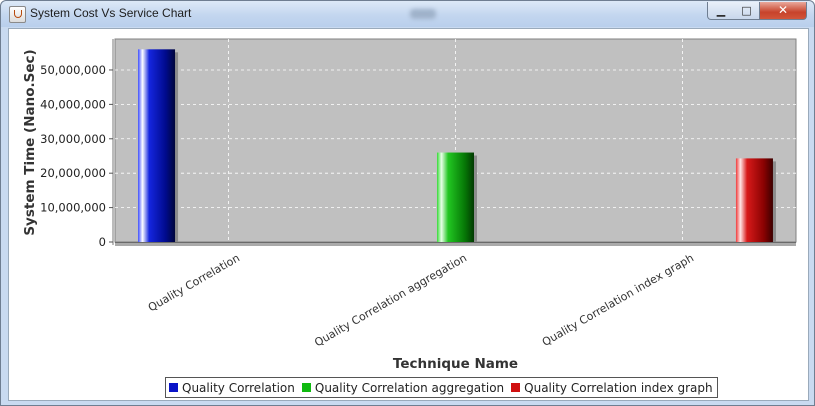  What do you see at coordinates (407, 14) in the screenshot?
I see `title-bar: System Cost Vs Service Chart ▁ □ ✕` at bounding box center [407, 14].